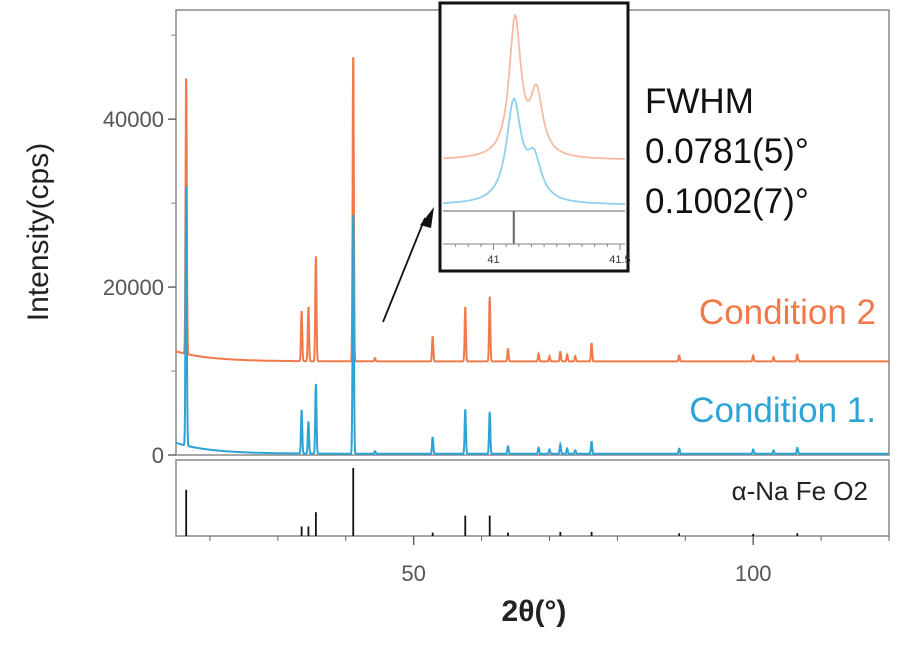 Image resolution: width=919 pixels, height=652 pixels. Describe the element at coordinates (413, 573) in the screenshot. I see `x-tick-label: 50` at that location.